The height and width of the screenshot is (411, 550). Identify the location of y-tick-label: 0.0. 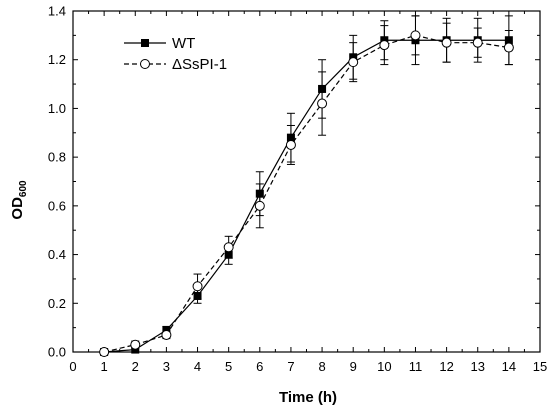
(57, 352).